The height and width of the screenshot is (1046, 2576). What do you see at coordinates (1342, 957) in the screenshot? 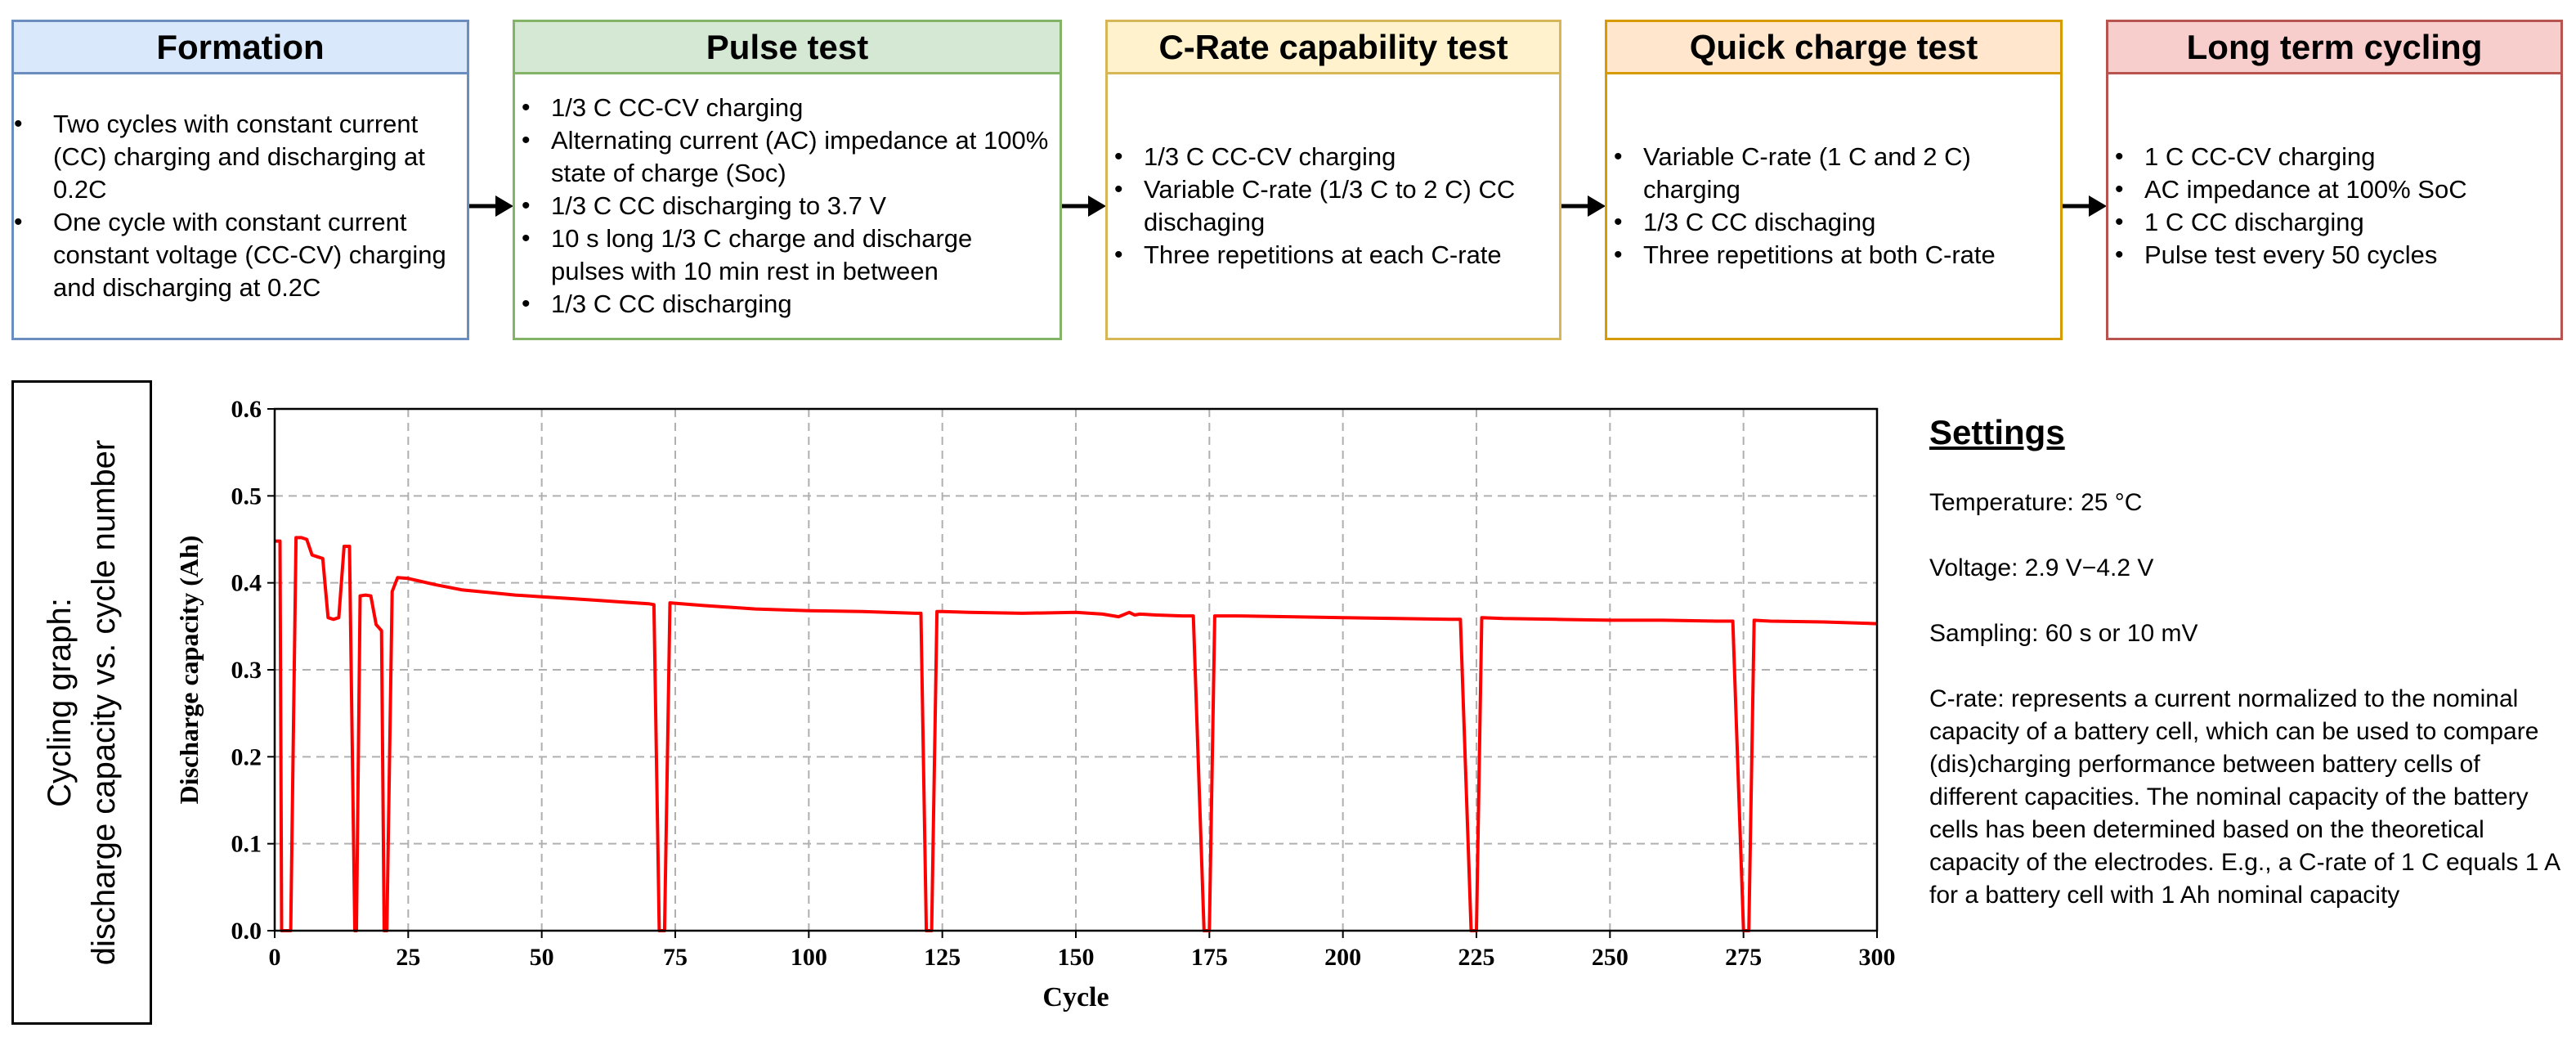
I see `x-tick-label: 200` at bounding box center [1342, 957].